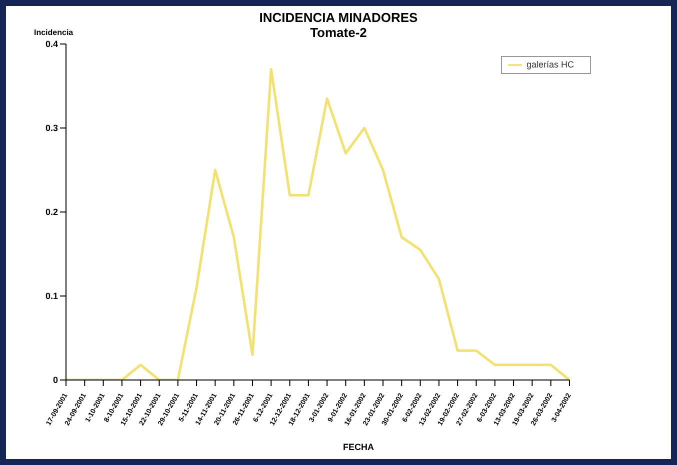 This screenshot has height=465, width=677. What do you see at coordinates (338, 32) in the screenshot?
I see `chart-subtitle: Tomate-2` at bounding box center [338, 32].